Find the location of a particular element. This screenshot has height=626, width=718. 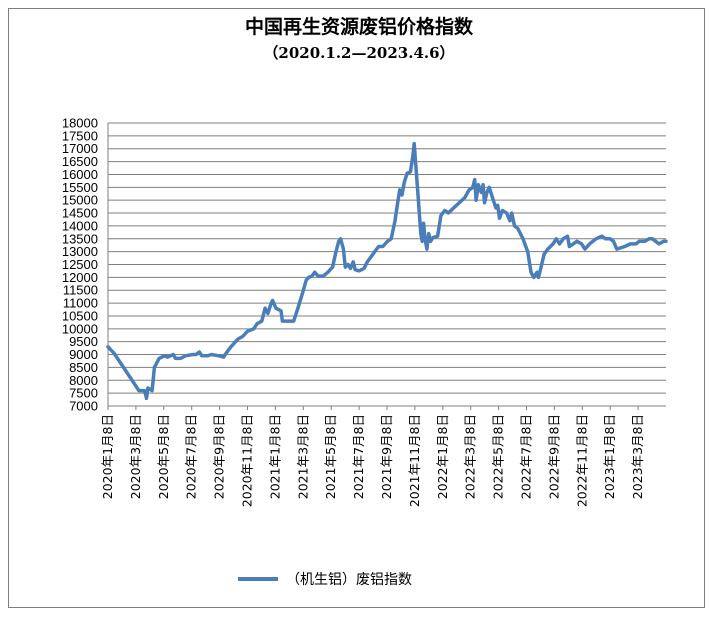

legend-label: （机生铝）废铝指数 is located at coordinates (349, 580).